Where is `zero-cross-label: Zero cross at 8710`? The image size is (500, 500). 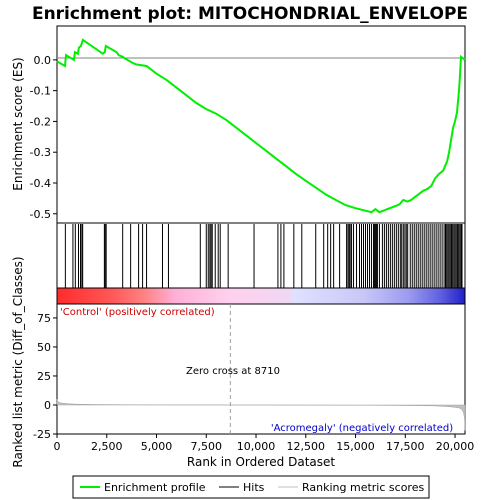 zero-cross-label: Zero cross at 8710 is located at coordinates (233, 371).